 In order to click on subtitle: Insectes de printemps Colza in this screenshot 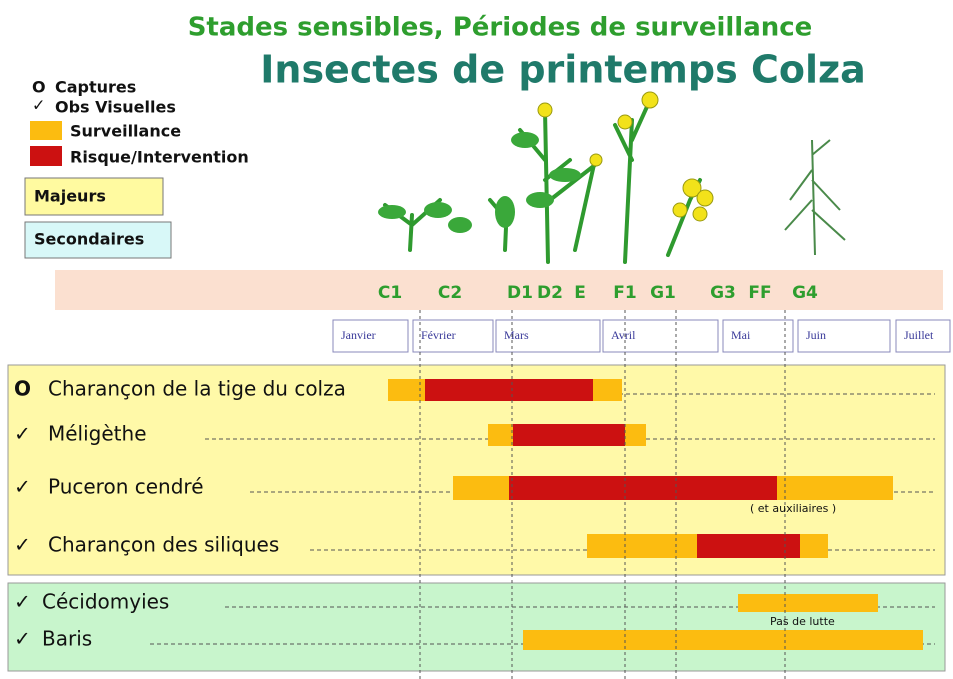, I will do `click(562, 70)`.